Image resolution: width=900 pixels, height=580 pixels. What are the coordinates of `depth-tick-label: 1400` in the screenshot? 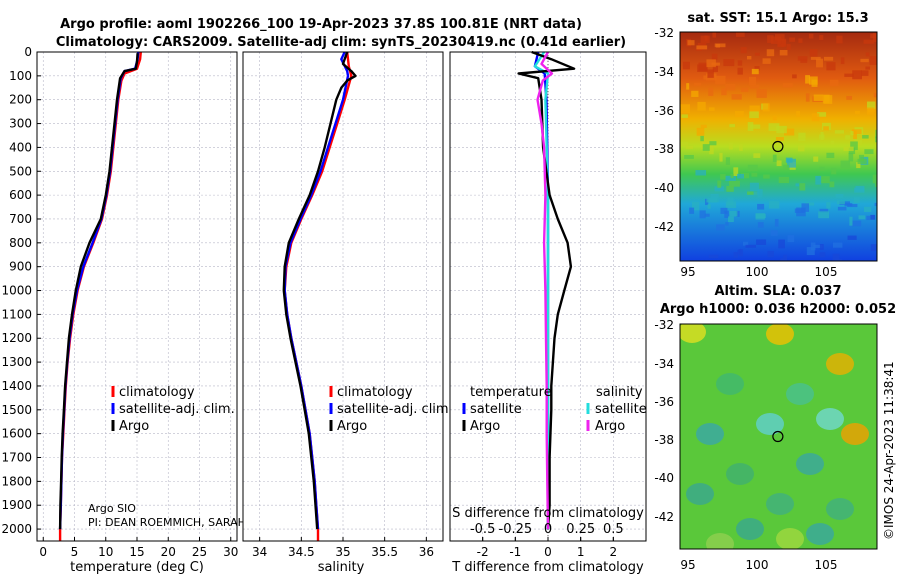 It's located at (16, 386).